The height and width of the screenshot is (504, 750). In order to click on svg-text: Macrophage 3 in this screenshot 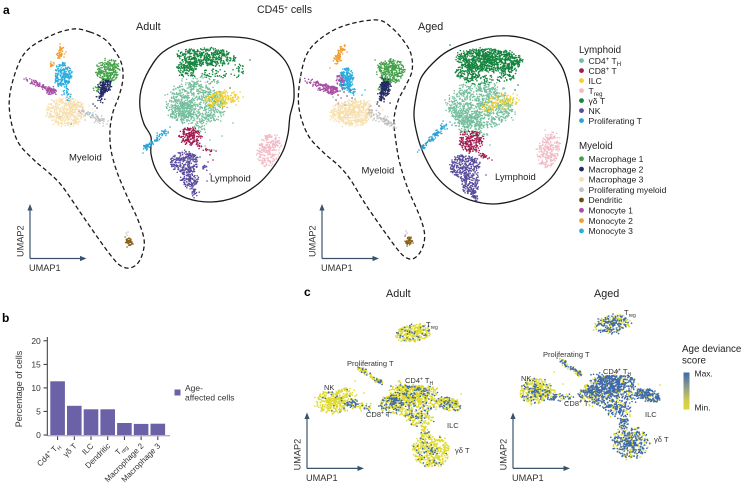, I will do `click(616, 180)`.